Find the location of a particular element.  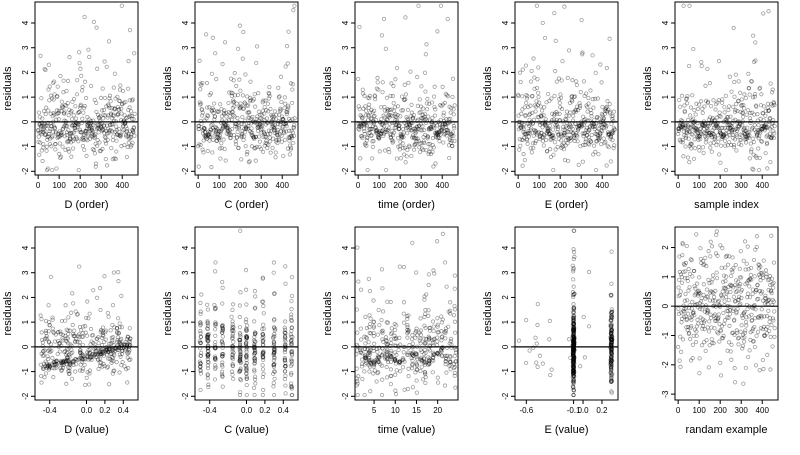

y-tick-label: 4 is located at coordinates (25, 247).